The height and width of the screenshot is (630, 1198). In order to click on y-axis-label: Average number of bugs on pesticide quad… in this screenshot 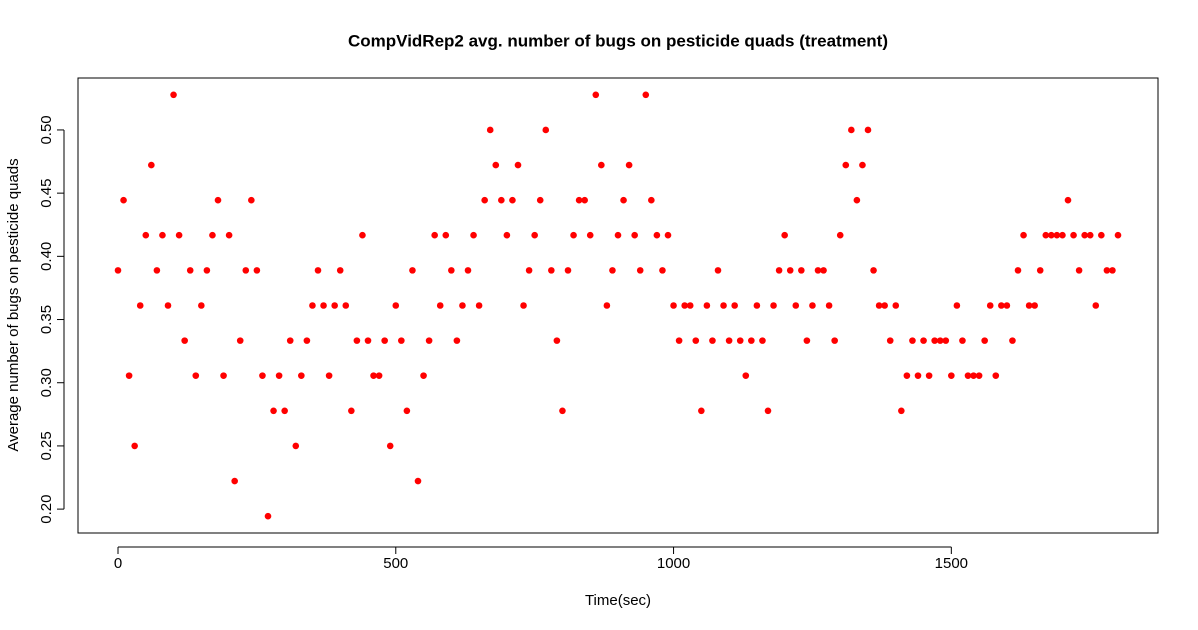, I will do `click(13, 304)`.